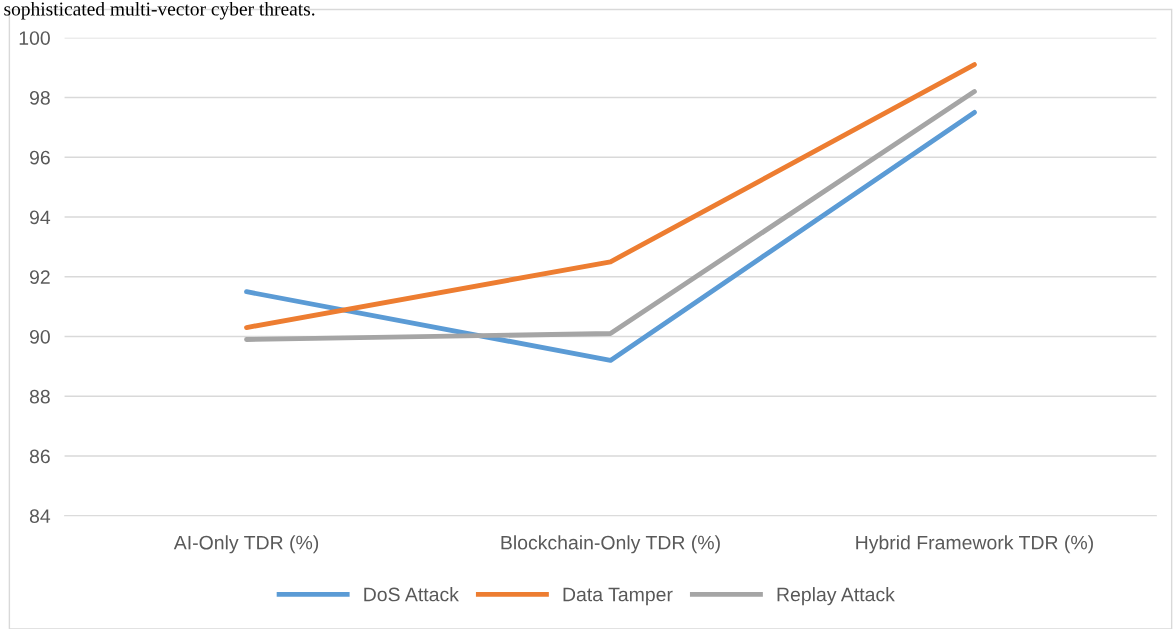 Image resolution: width=1174 pixels, height=629 pixels. I want to click on y-tick-label: 94, so click(40, 217).